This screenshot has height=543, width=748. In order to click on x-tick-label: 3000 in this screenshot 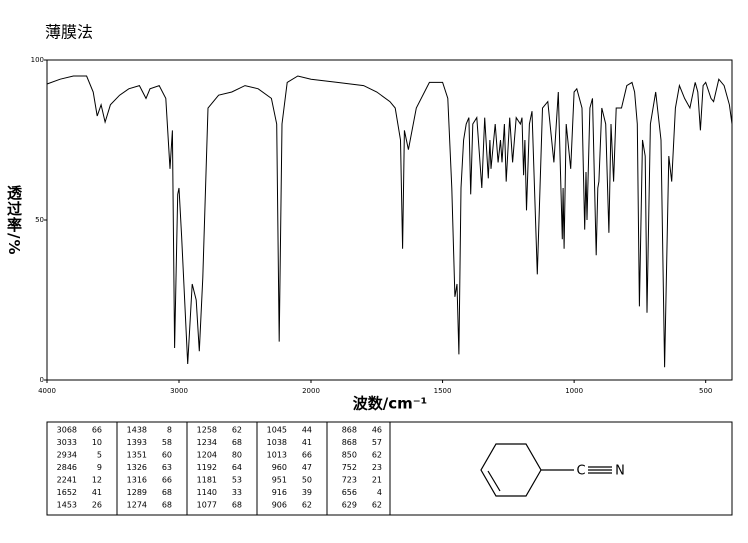, I will do `click(179, 391)`.